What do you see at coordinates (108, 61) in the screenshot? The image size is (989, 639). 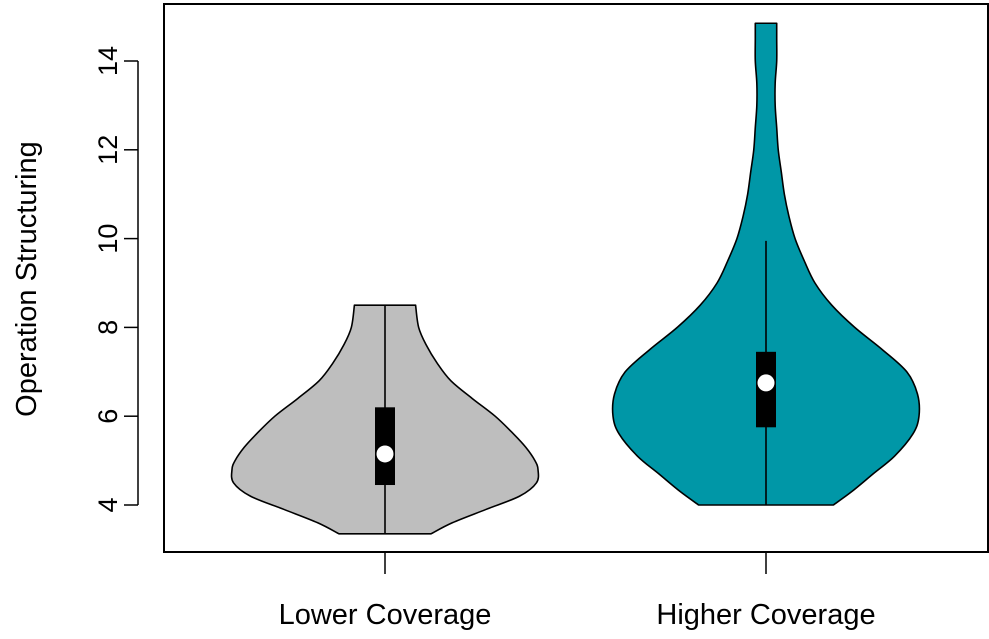 I see `y-tick-label: 14` at bounding box center [108, 61].